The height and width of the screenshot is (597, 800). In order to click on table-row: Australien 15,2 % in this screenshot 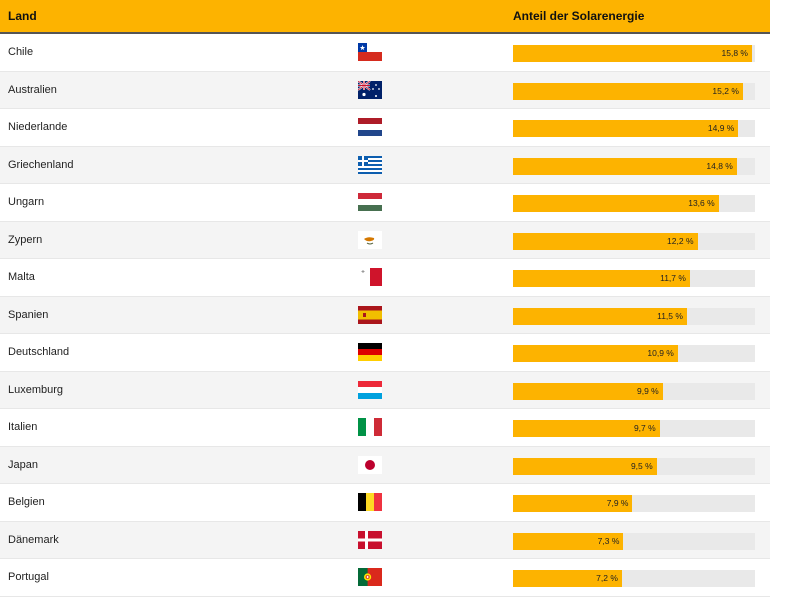, I will do `click(385, 90)`.